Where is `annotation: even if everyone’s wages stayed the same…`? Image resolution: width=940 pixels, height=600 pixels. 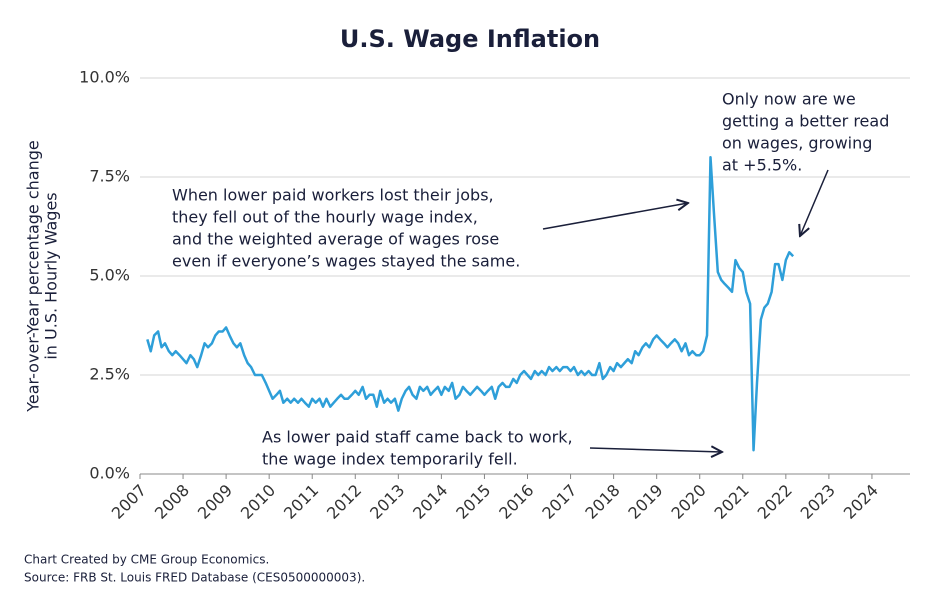
annotation: even if everyone’s wages stayed the same… is located at coordinates (346, 261).